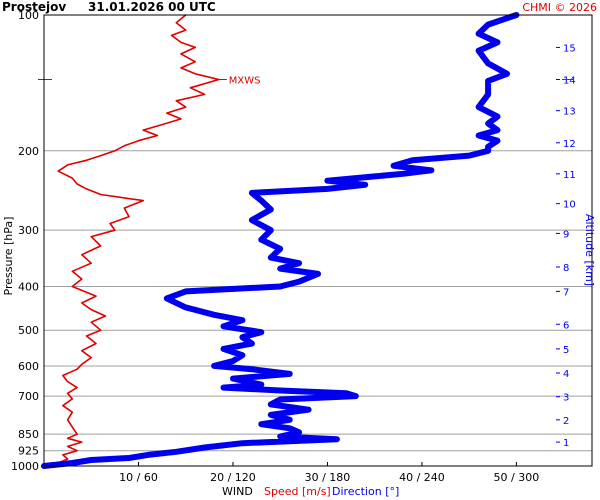  Describe the element at coordinates (25, 466) in the screenshot. I see `pressure-tick-1000: 1000` at that location.